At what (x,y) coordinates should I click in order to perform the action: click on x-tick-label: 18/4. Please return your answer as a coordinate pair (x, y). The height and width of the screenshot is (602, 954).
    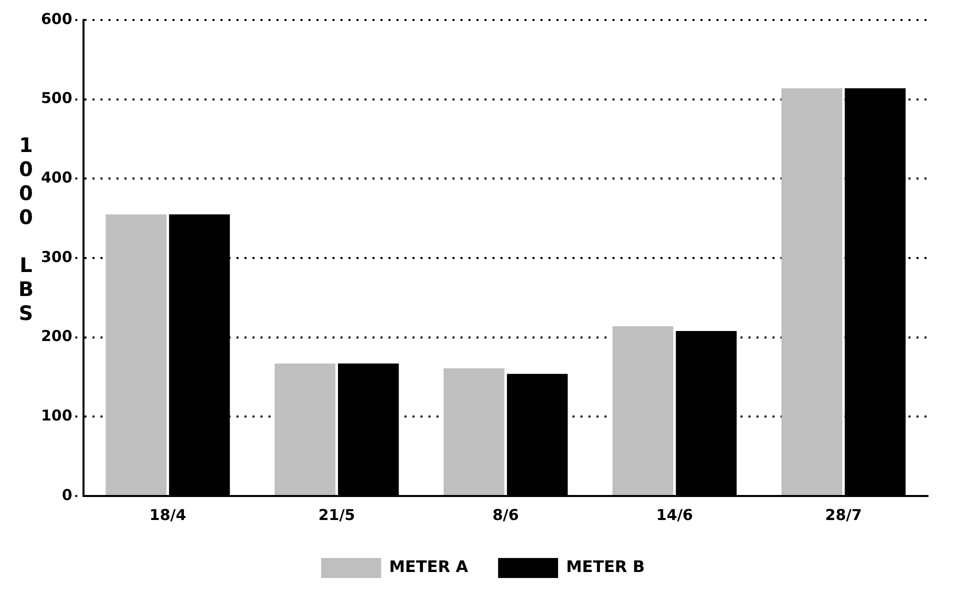
    Looking at the image, I should click on (167, 515).